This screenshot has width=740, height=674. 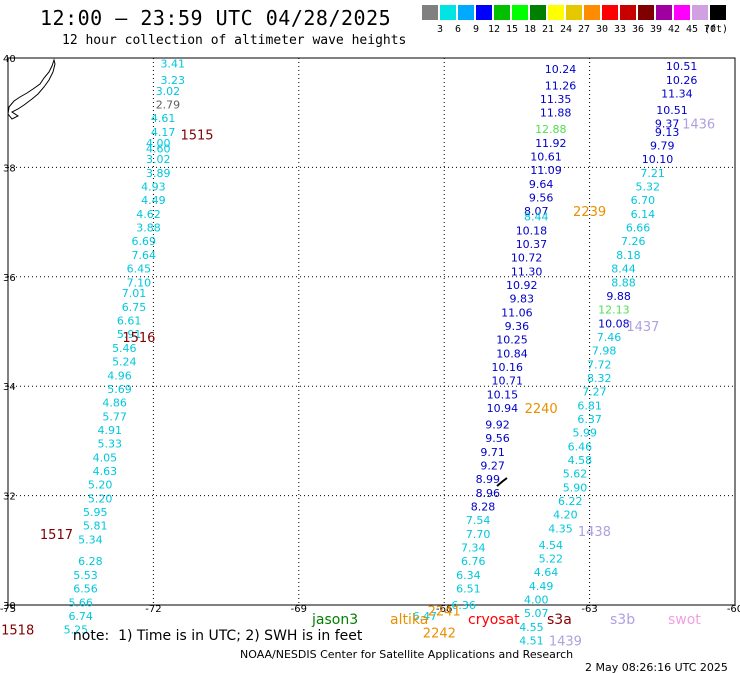 What do you see at coordinates (656, 667) in the screenshot?
I see `timestamp: 2 May 08:26:16 UTC 2025` at bounding box center [656, 667].